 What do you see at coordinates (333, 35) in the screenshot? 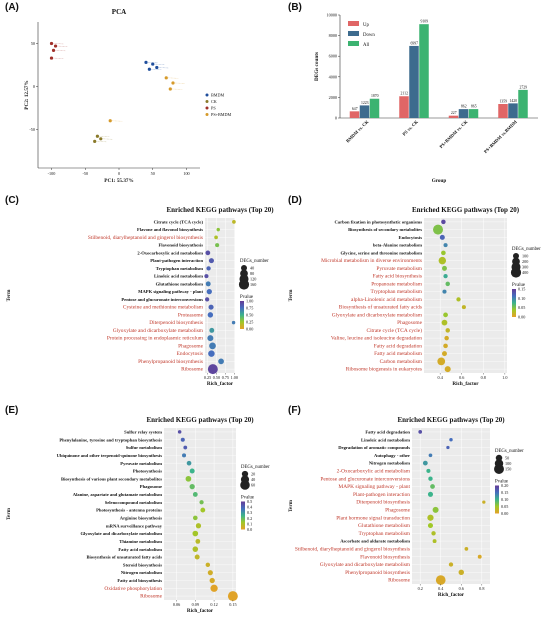
I see `y-tick-label: 8000` at bounding box center [333, 35].